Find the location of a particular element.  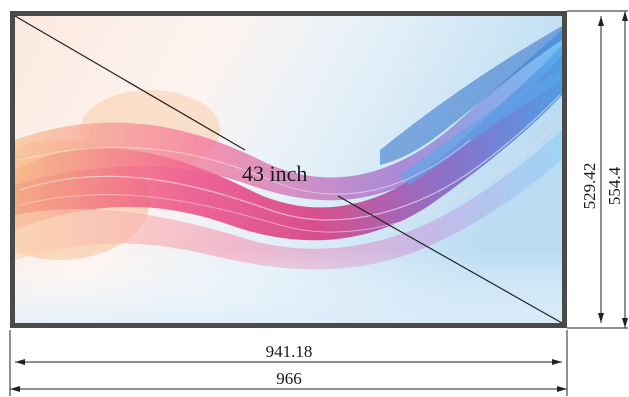

overall-width-dimension is located at coordinates (288, 389).